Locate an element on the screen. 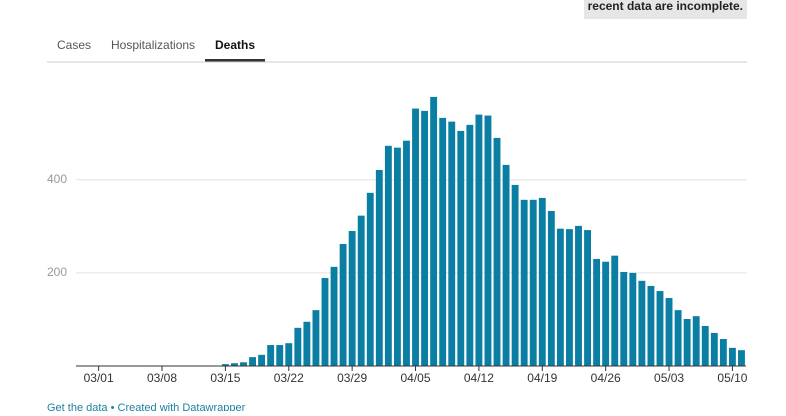 Image resolution: width=786 pixels, height=416 pixels. x-tick-label: 04/12 is located at coordinates (479, 378).